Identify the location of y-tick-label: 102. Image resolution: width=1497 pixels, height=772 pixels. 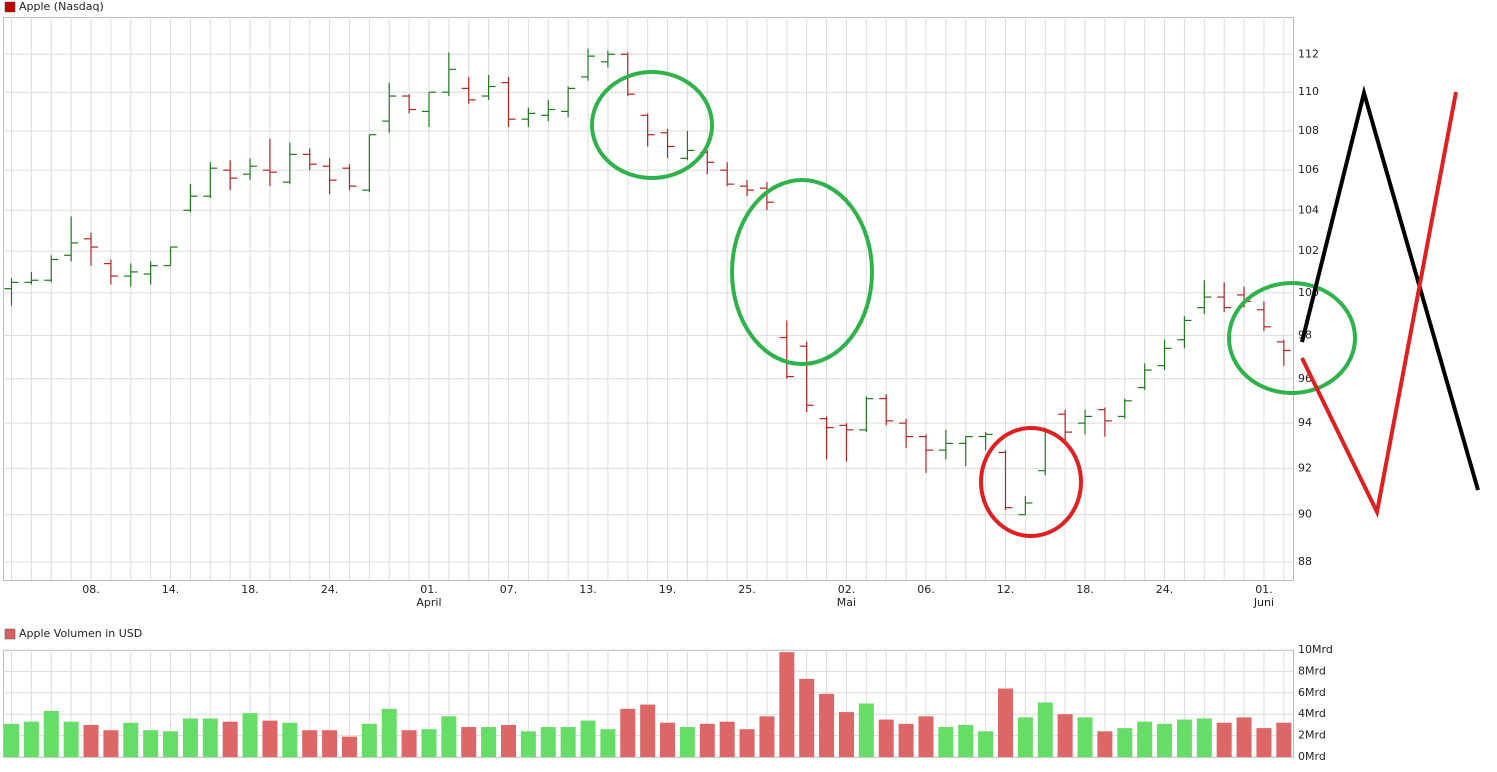
(1308, 250).